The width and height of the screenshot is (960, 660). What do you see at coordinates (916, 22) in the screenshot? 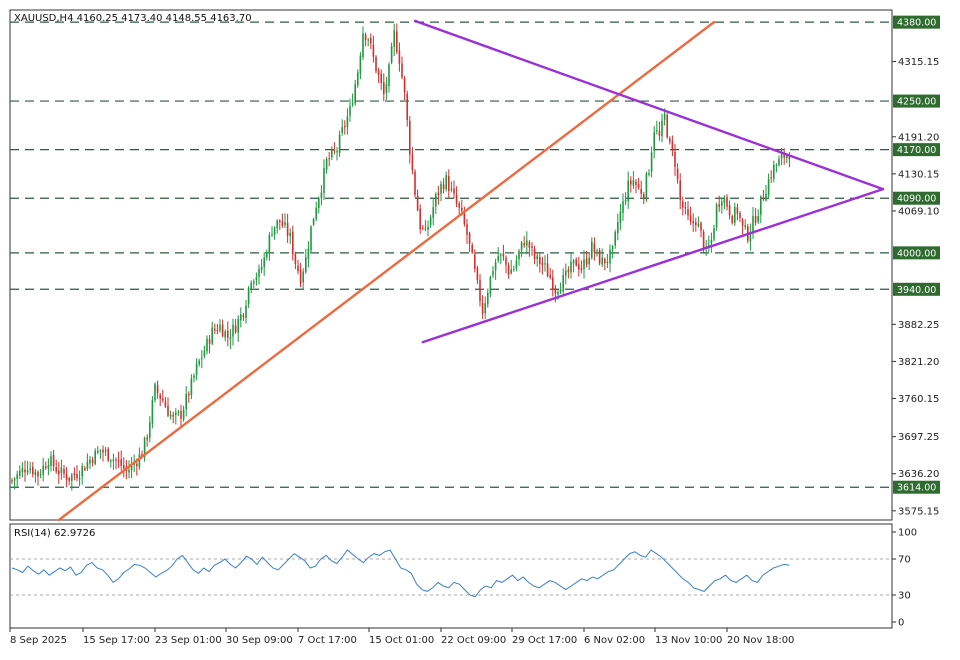
I see `level-tag-bg` at bounding box center [916, 22].